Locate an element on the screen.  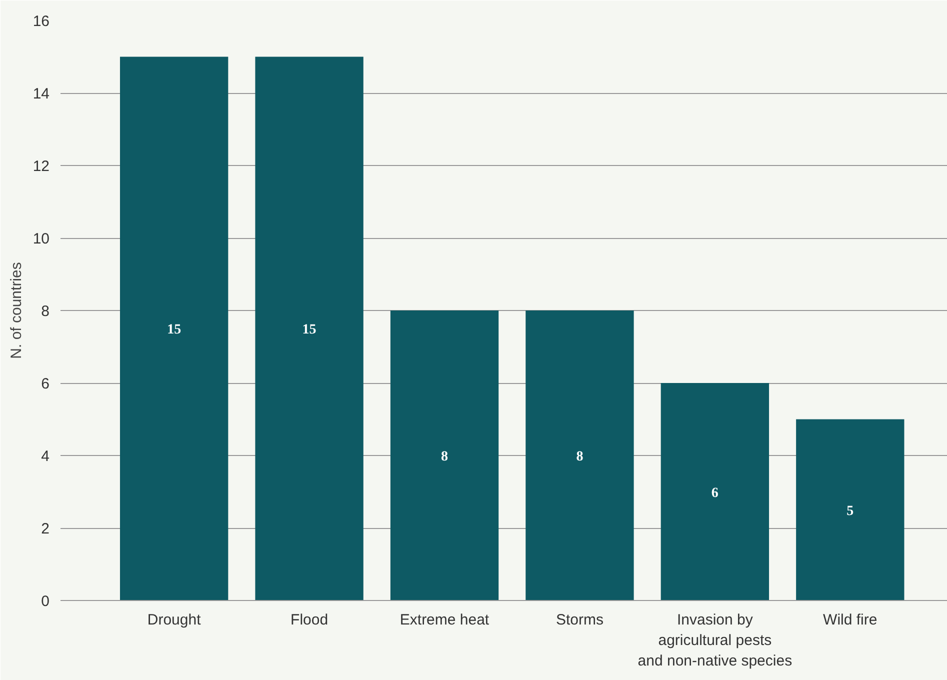
y-tick-label: 14 is located at coordinates (41, 94).